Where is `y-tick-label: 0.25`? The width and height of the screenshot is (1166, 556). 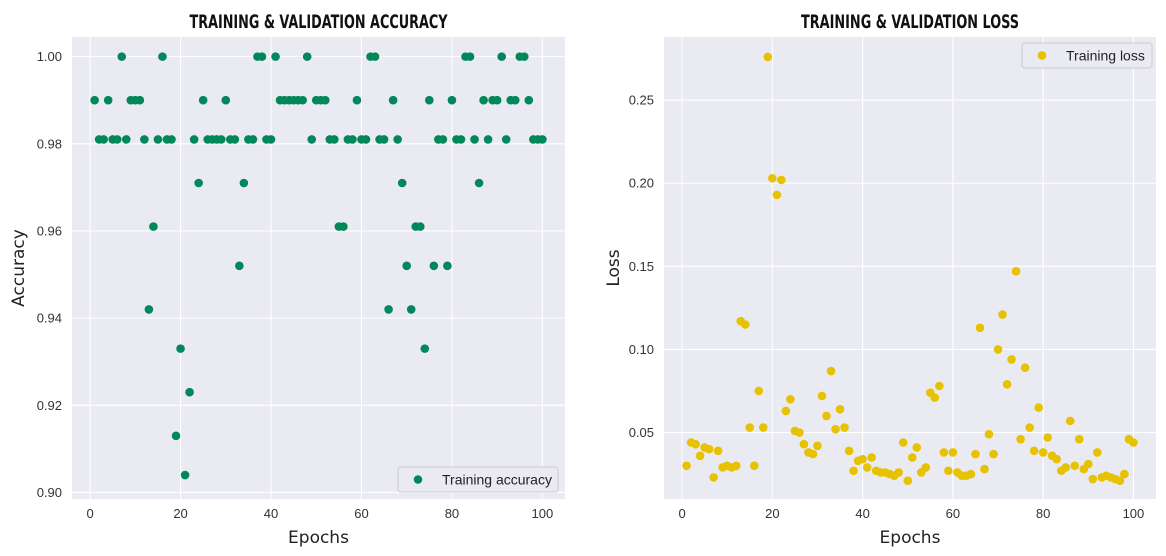
y-tick-label: 0.25 is located at coordinates (641, 100).